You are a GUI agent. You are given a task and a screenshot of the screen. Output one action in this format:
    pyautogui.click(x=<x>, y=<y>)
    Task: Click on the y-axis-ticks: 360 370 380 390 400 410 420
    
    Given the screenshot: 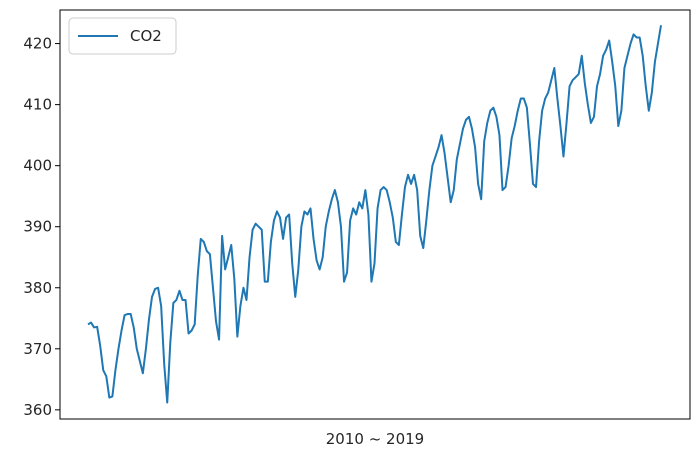 What is the action you would take?
    pyautogui.click(x=41, y=227)
    